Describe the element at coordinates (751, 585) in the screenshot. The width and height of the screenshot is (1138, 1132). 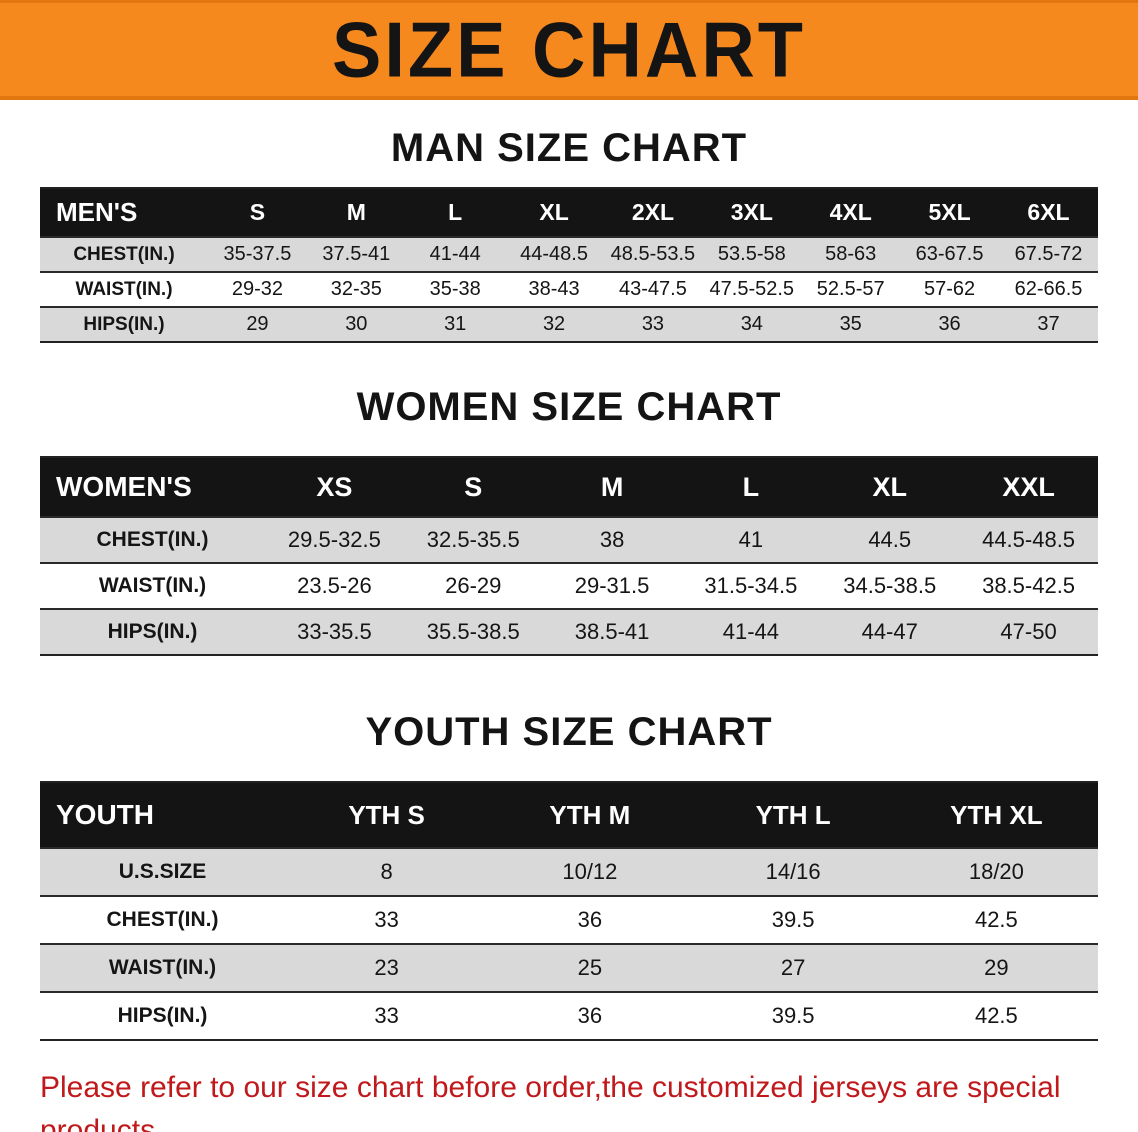
I see `size-value-cell: 31.5-34.5` at that location.